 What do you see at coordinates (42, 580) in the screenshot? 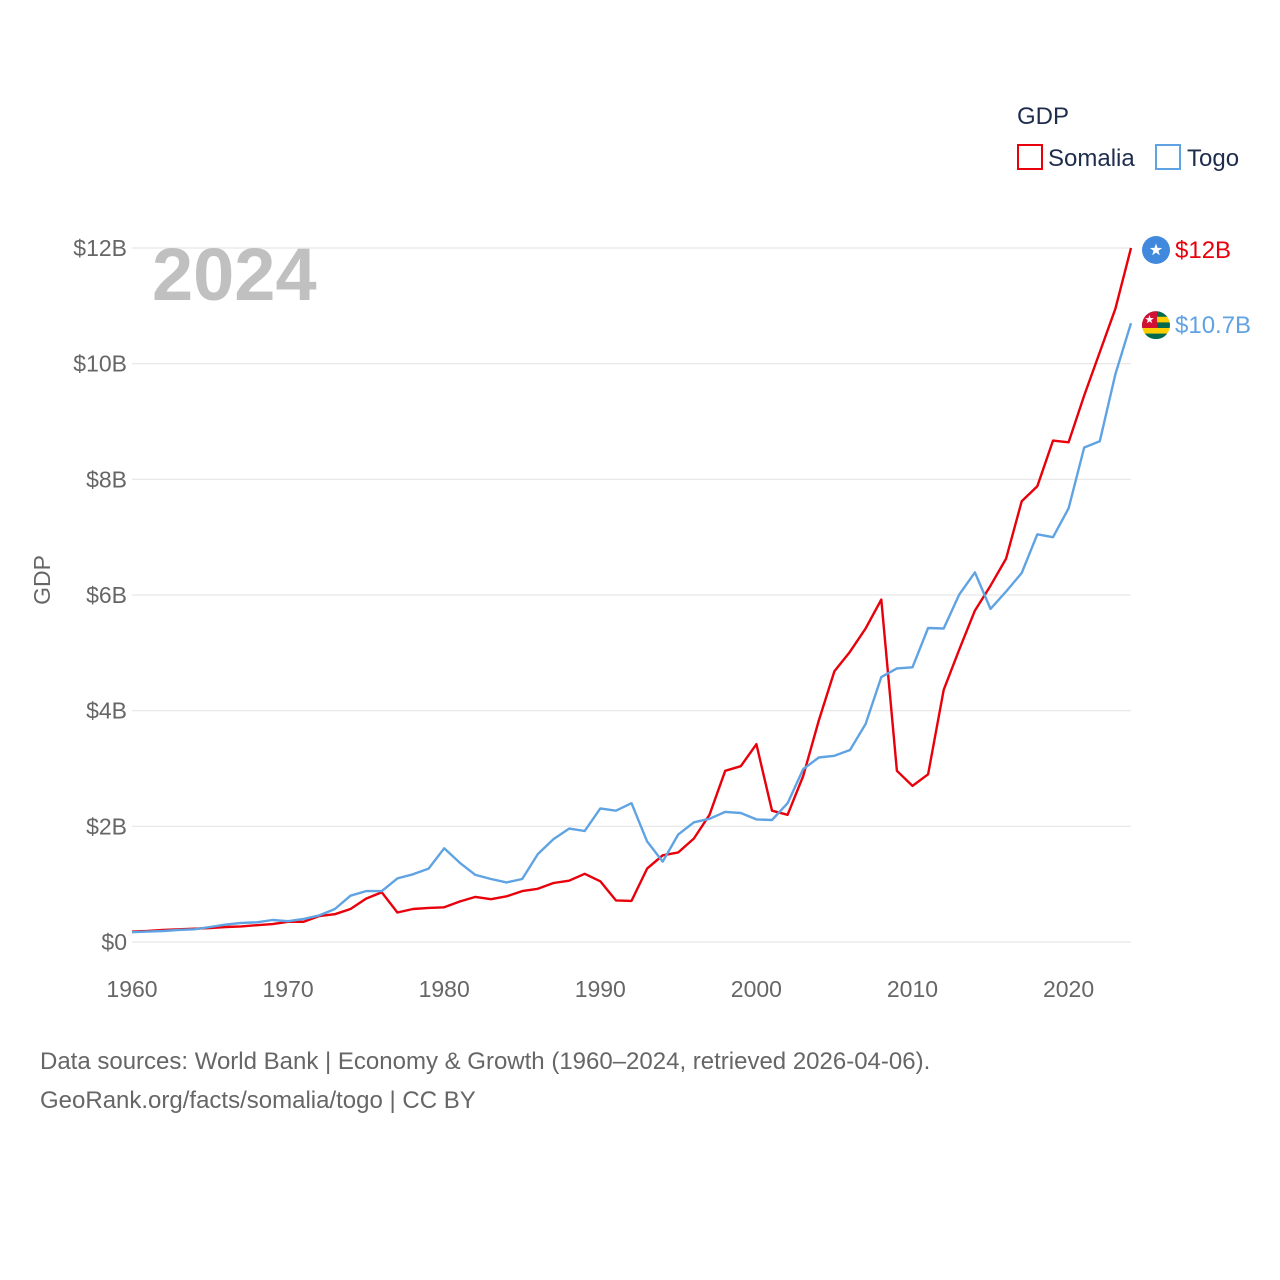
I see `y-axis-title: GDP` at bounding box center [42, 580].